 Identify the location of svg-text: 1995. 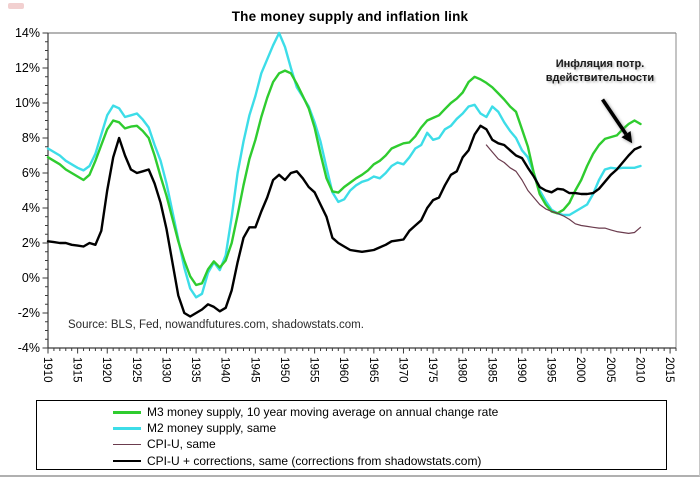
(551, 370).